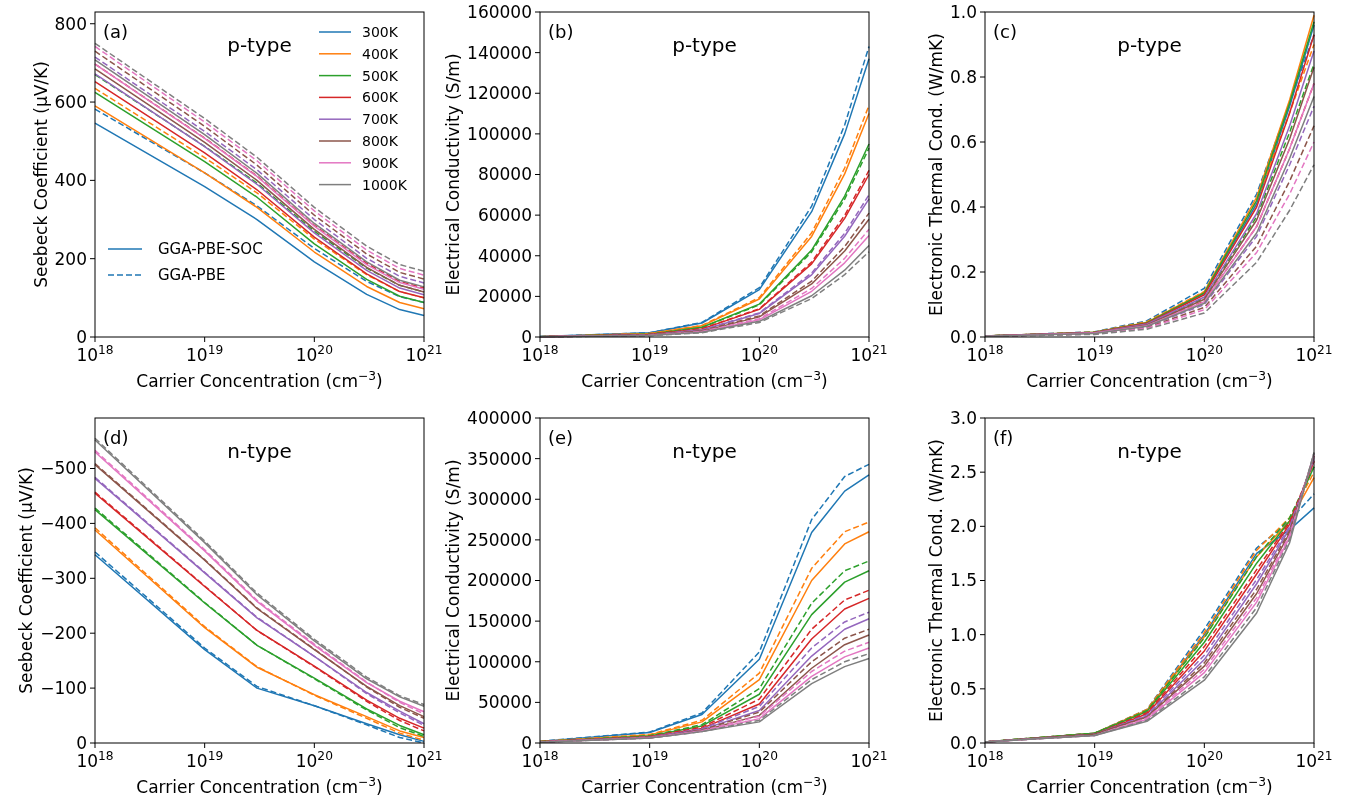  What do you see at coordinates (63, 688) in the screenshot?
I see `y-tick-label: −100` at bounding box center [63, 688].